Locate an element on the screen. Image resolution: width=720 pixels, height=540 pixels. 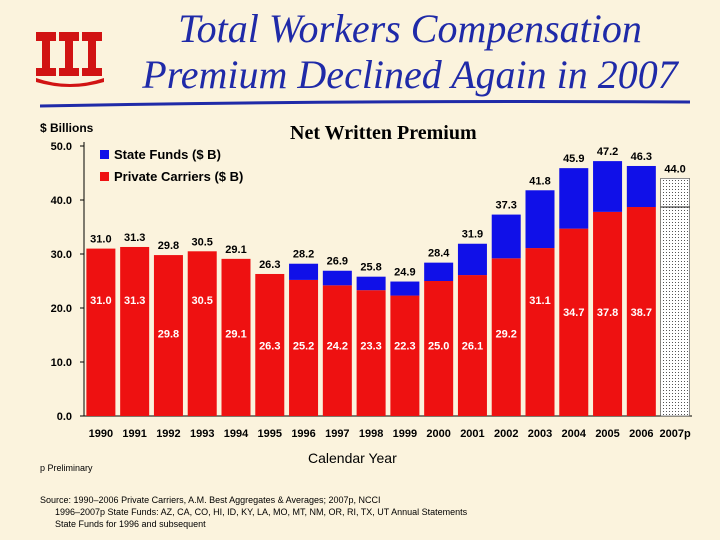
data-label-private: 38.7 is located at coordinates (641, 313).